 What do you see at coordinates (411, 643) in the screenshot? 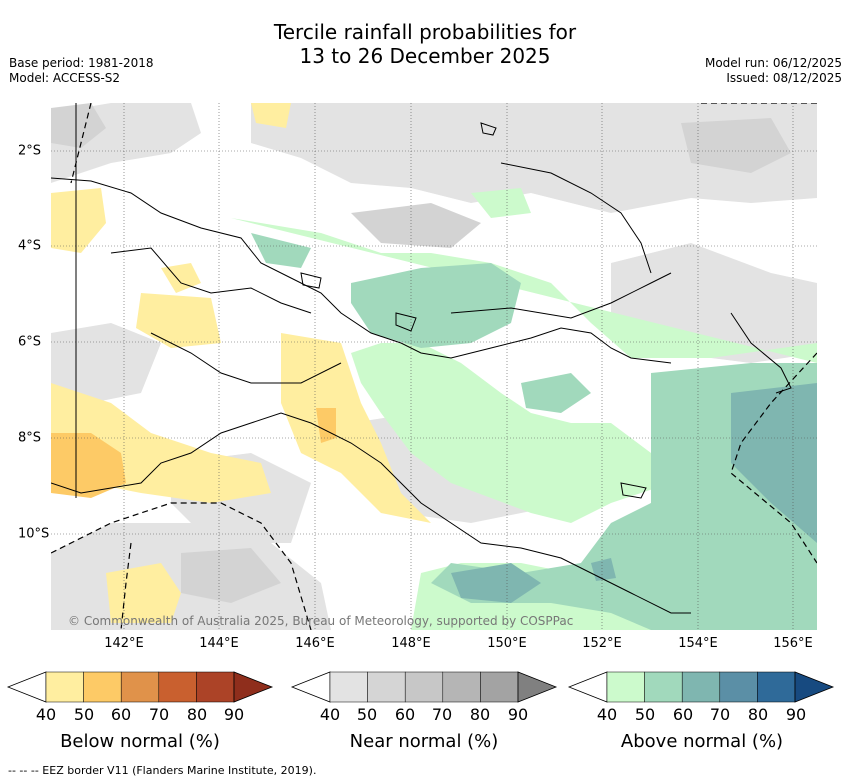
I see `x-tick: 148°E` at bounding box center [411, 643].